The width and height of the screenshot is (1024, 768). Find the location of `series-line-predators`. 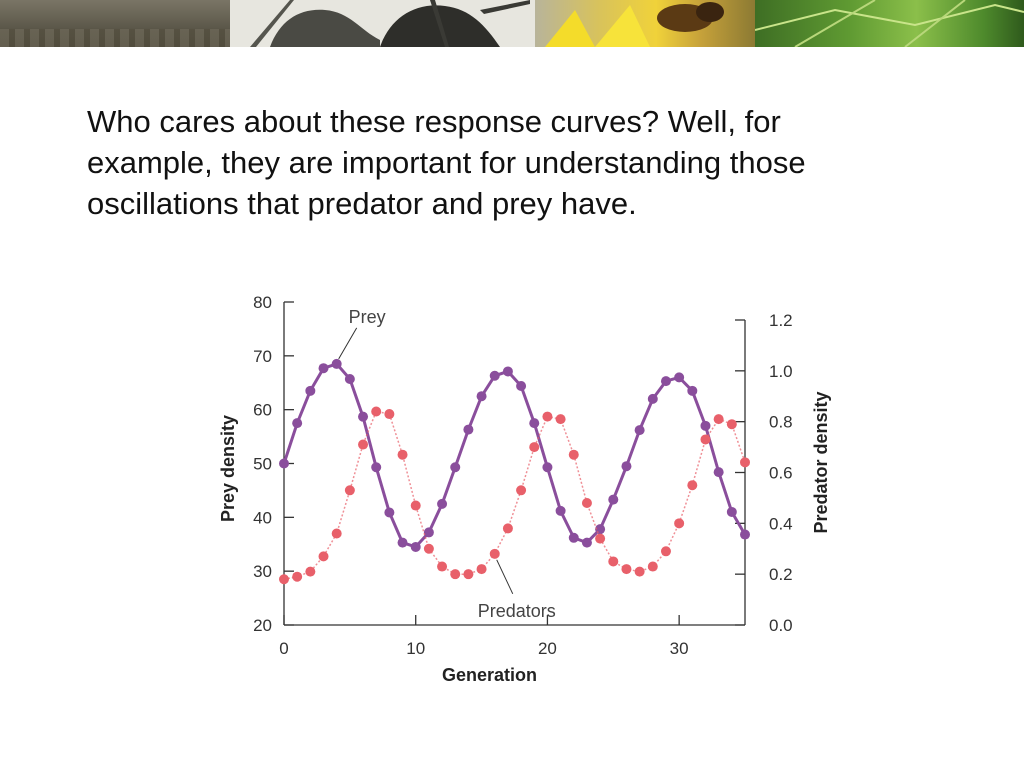

series-line-predators is located at coordinates (514, 495).